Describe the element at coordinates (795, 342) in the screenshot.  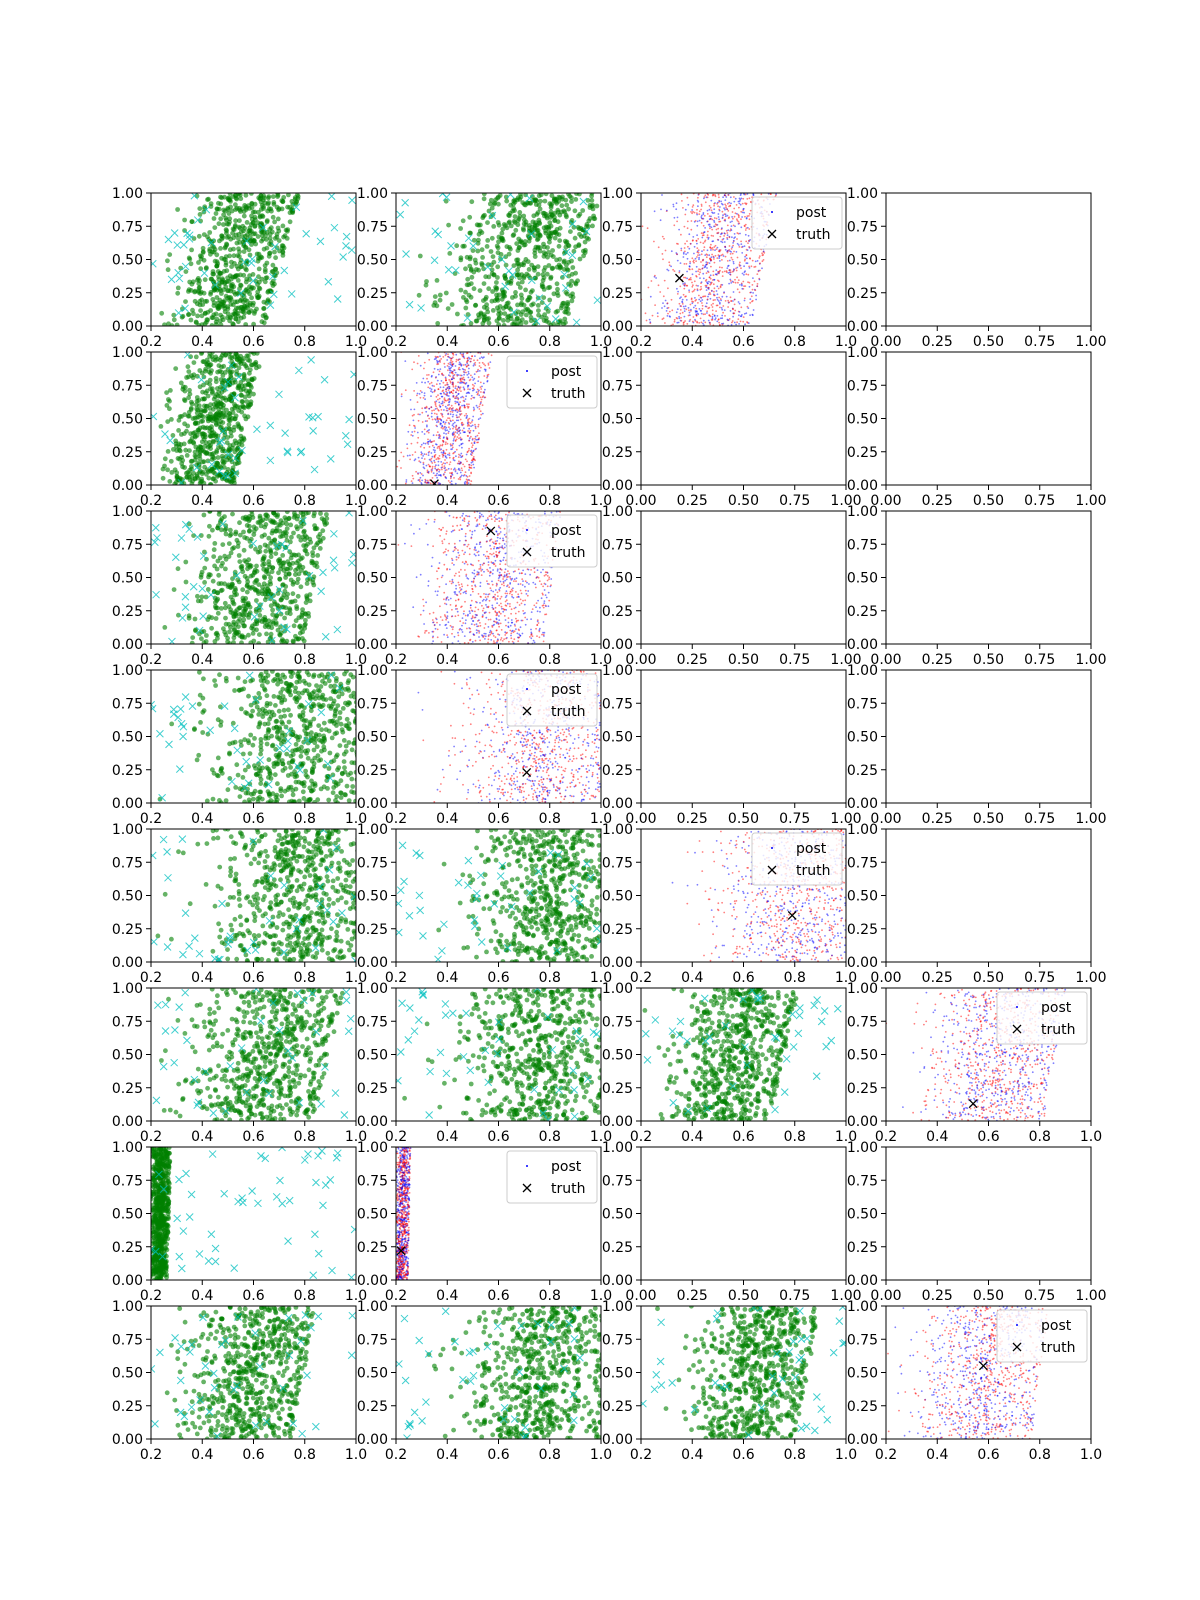
I see `x-tick-label: 0.8` at that location.